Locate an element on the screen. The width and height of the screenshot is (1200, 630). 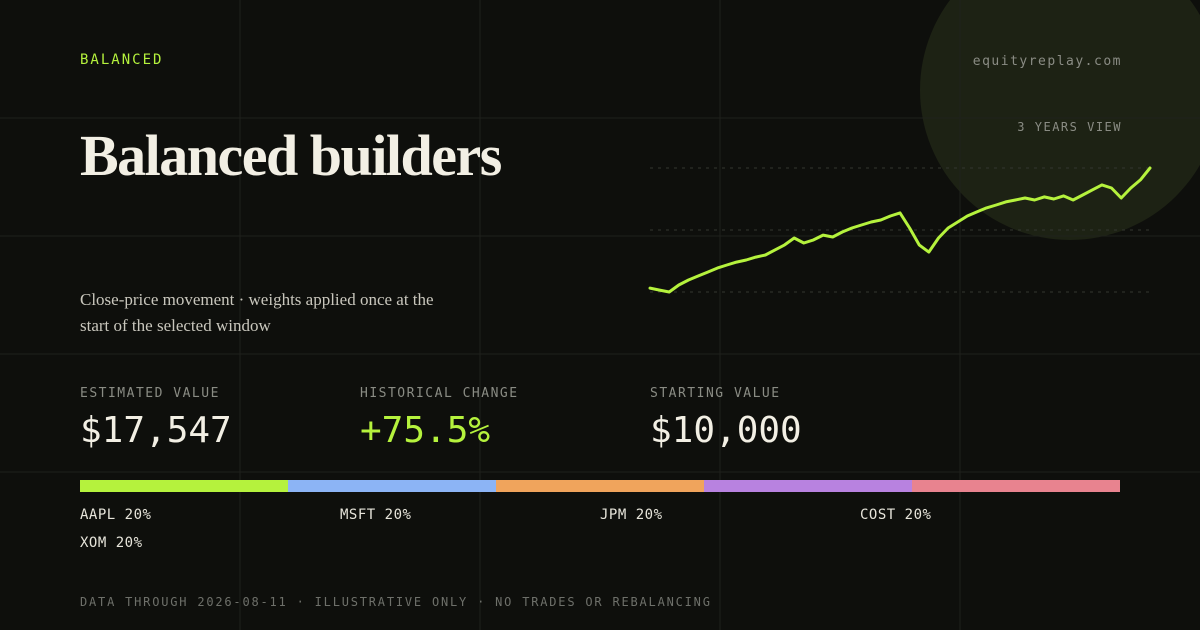
stat-value: $10,000 is located at coordinates (726, 430).